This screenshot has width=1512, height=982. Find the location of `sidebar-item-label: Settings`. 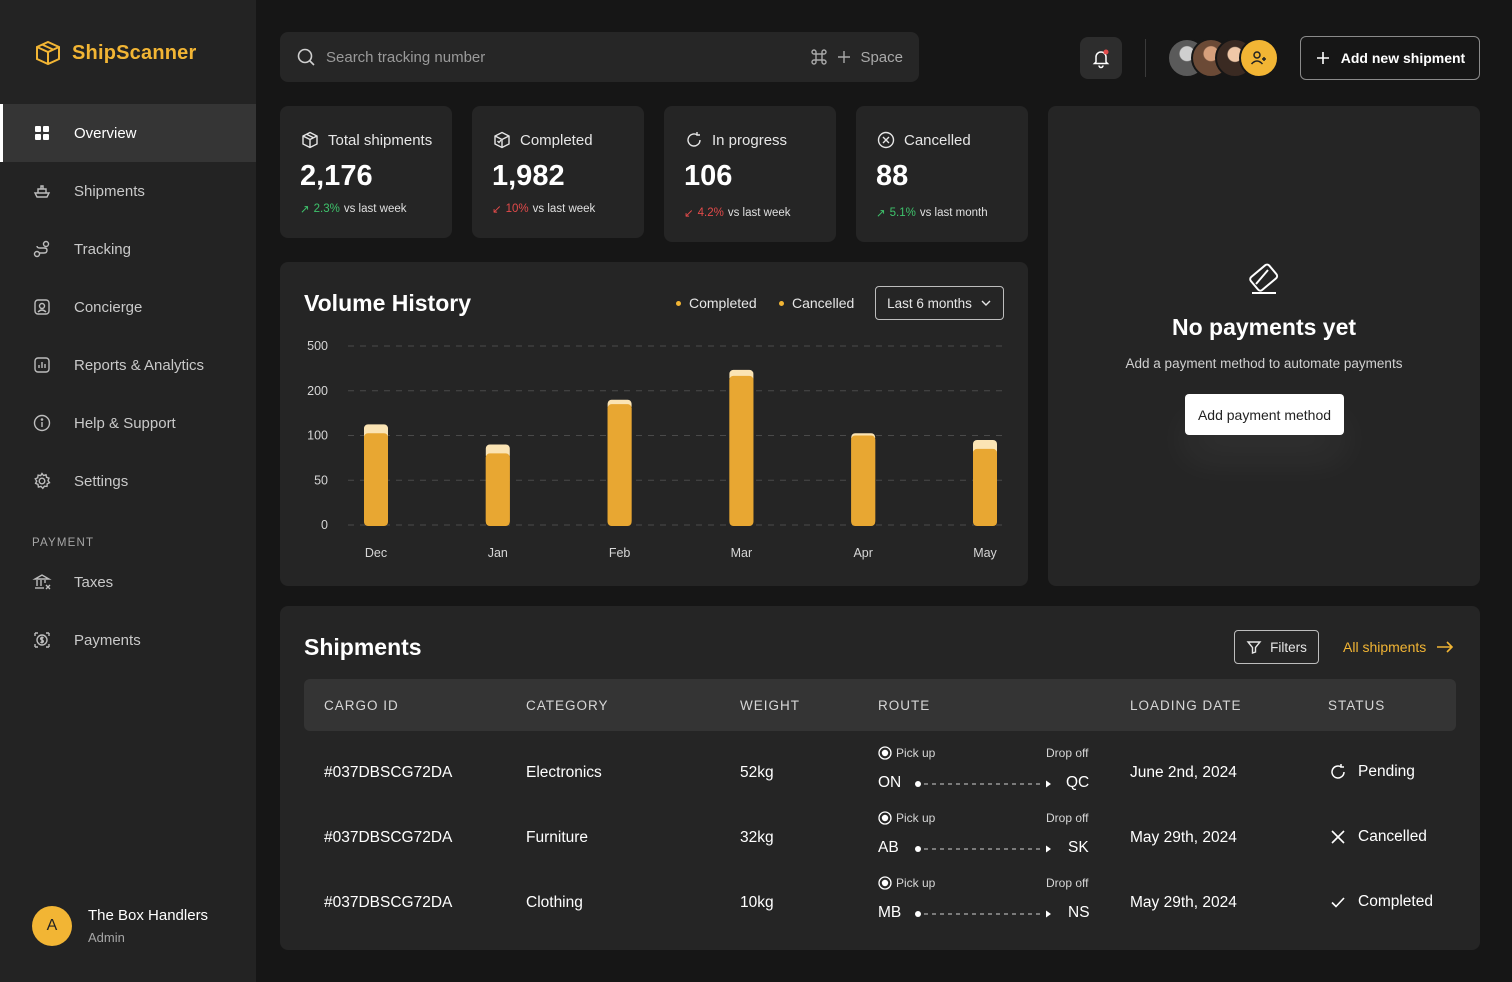

sidebar-item-label: Settings is located at coordinates (101, 481).